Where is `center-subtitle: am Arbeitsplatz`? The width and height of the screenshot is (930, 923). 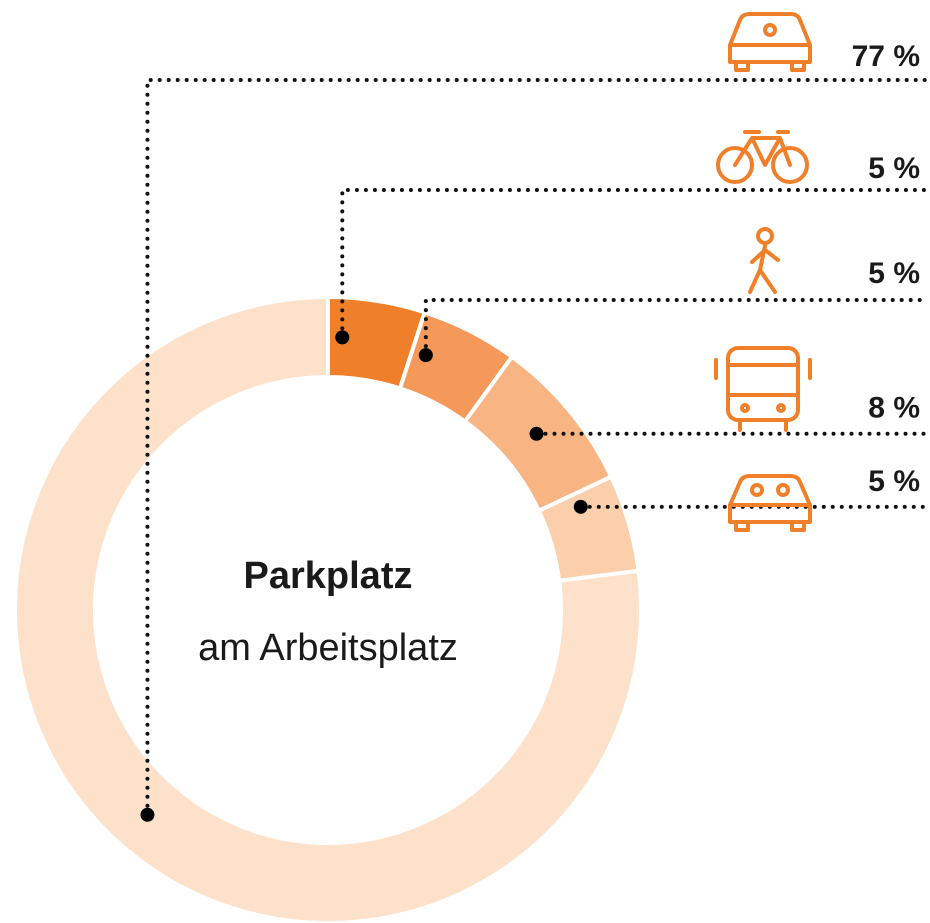
center-subtitle: am Arbeitsplatz is located at coordinates (328, 648).